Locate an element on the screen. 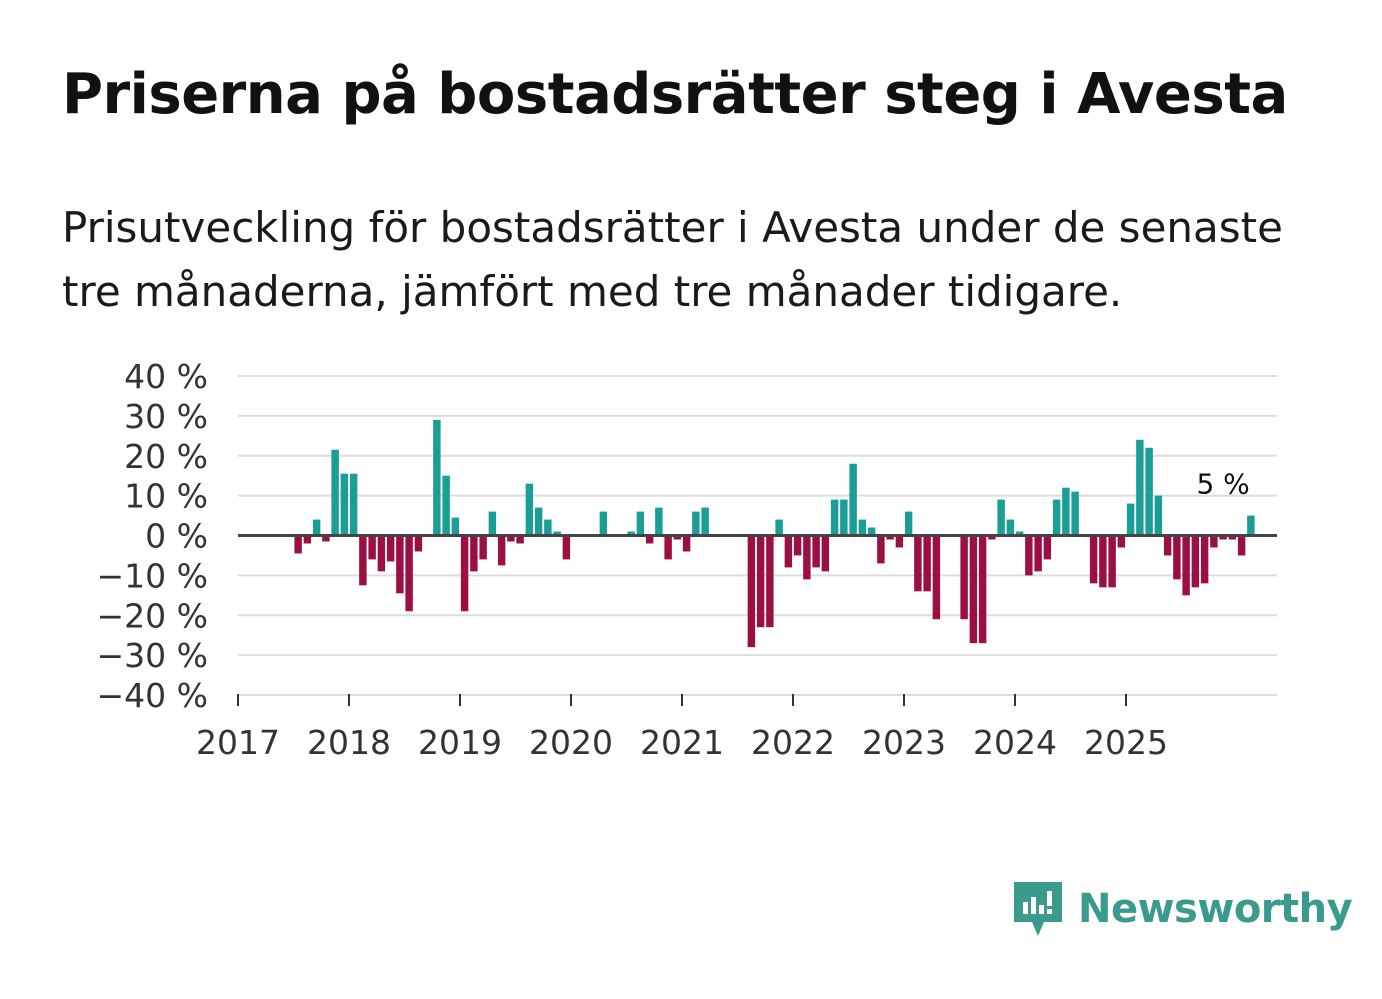 The image size is (1382, 999). y-tick-label: −40 % is located at coordinates (153, 695).